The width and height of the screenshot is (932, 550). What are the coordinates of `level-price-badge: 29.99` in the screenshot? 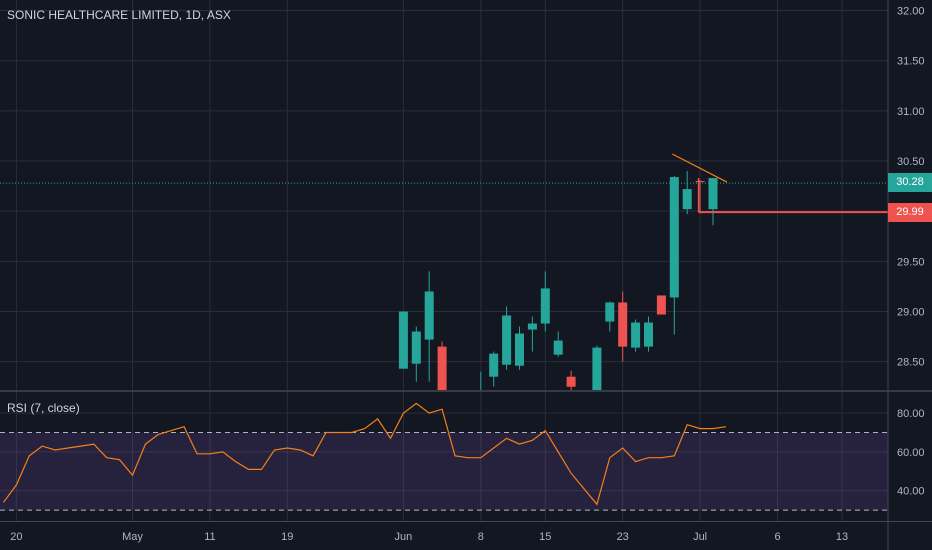 It's located at (910, 212).